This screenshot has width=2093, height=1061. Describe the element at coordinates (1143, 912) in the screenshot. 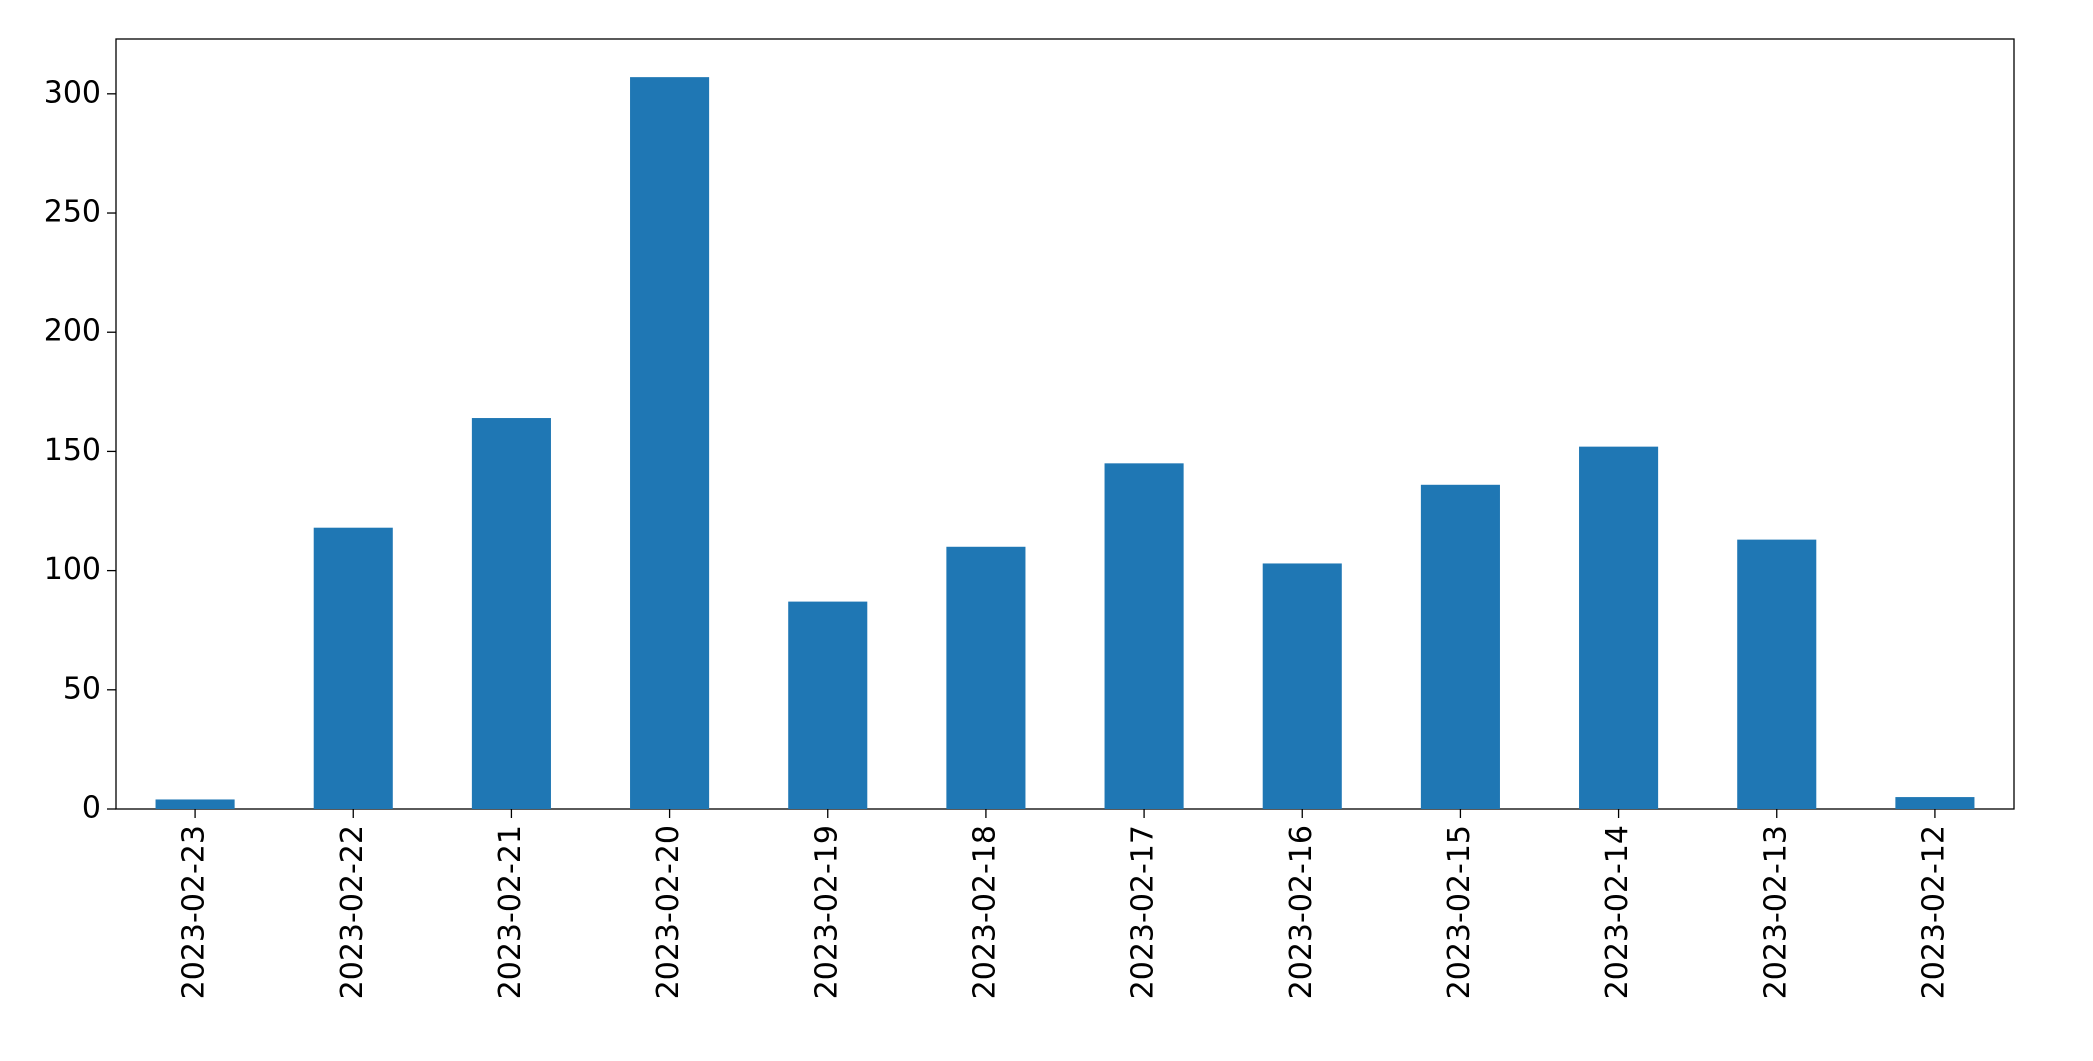

I see `x-tick-label: 2023-02-17` at that location.